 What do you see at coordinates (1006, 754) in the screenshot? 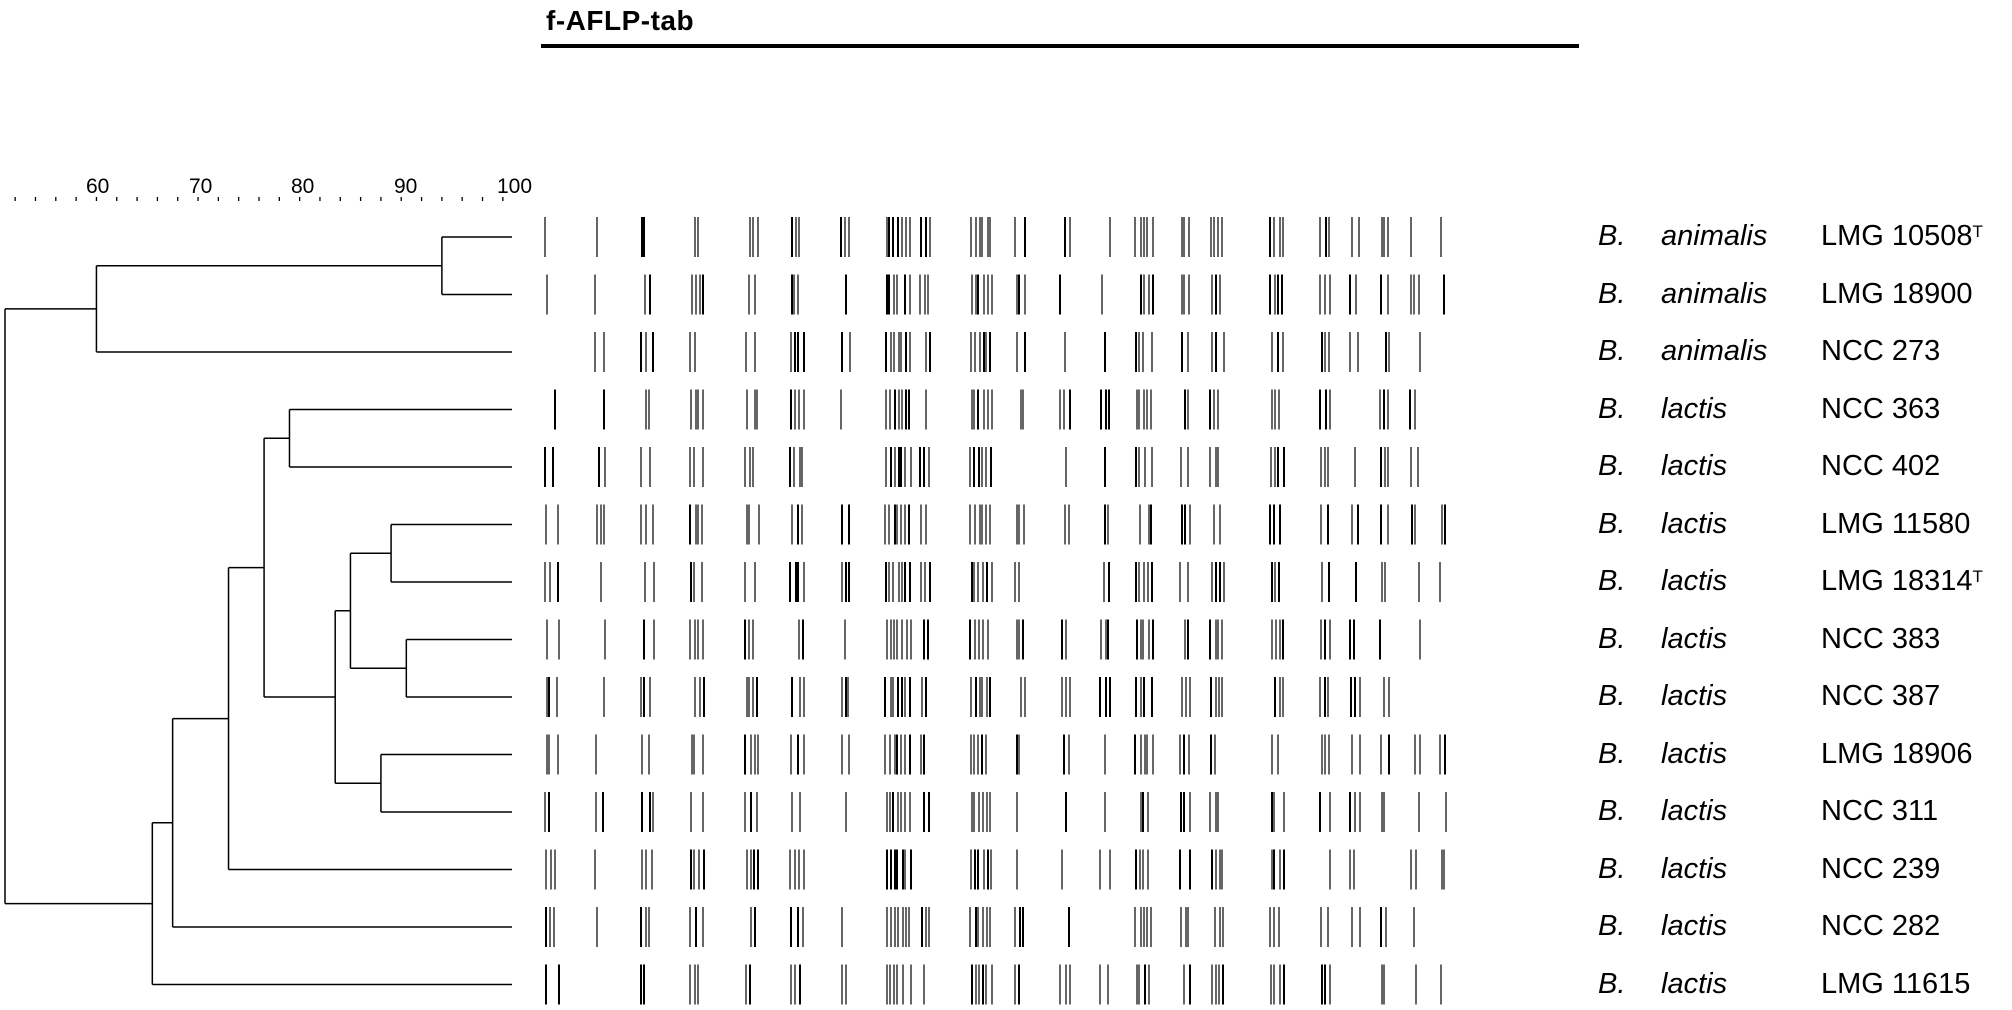
I see `strain-row: B. lactis LMG 18906` at bounding box center [1006, 754].